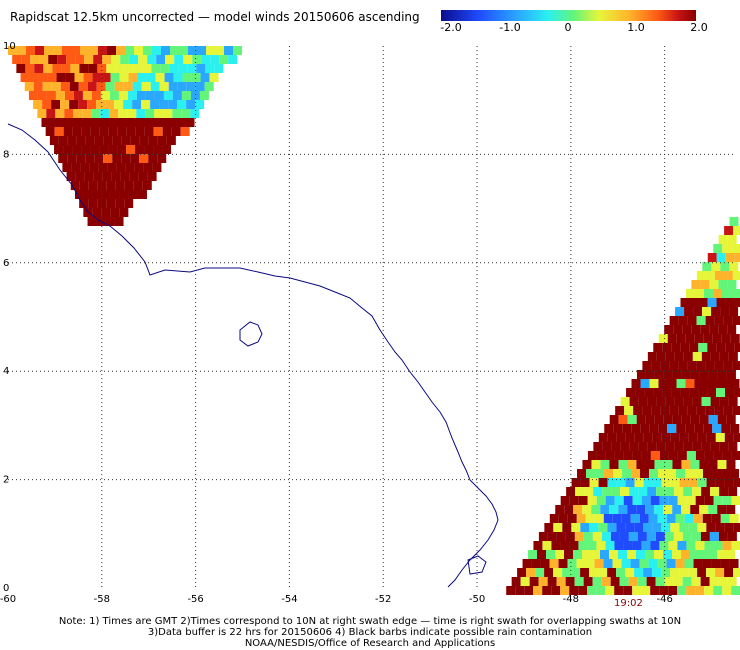 This screenshot has width=740, height=650. Describe the element at coordinates (6, 154) in the screenshot. I see `lat-tick-label: 8` at that location.